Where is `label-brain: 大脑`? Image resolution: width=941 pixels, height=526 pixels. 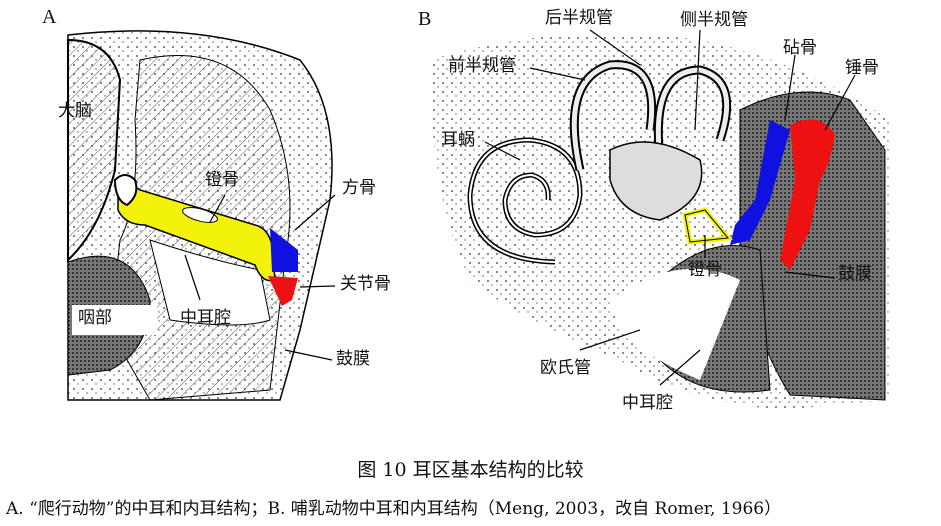
label-brain: 大脑 is located at coordinates (75, 111).